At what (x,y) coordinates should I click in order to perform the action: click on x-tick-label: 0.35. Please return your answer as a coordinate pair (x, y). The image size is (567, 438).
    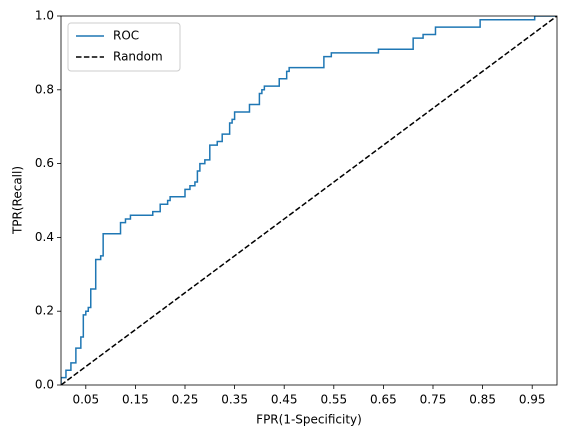
    Looking at the image, I should click on (234, 400).